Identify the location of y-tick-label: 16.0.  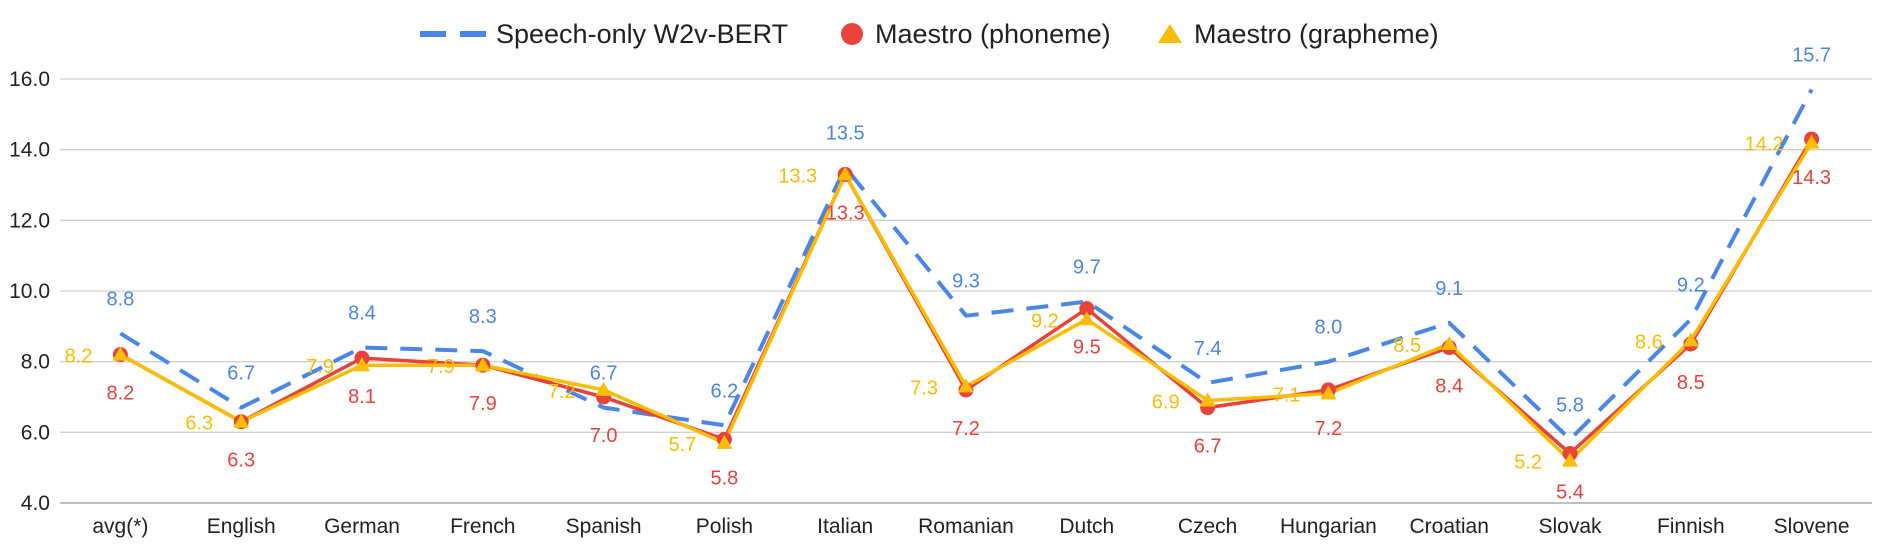
(29, 79).